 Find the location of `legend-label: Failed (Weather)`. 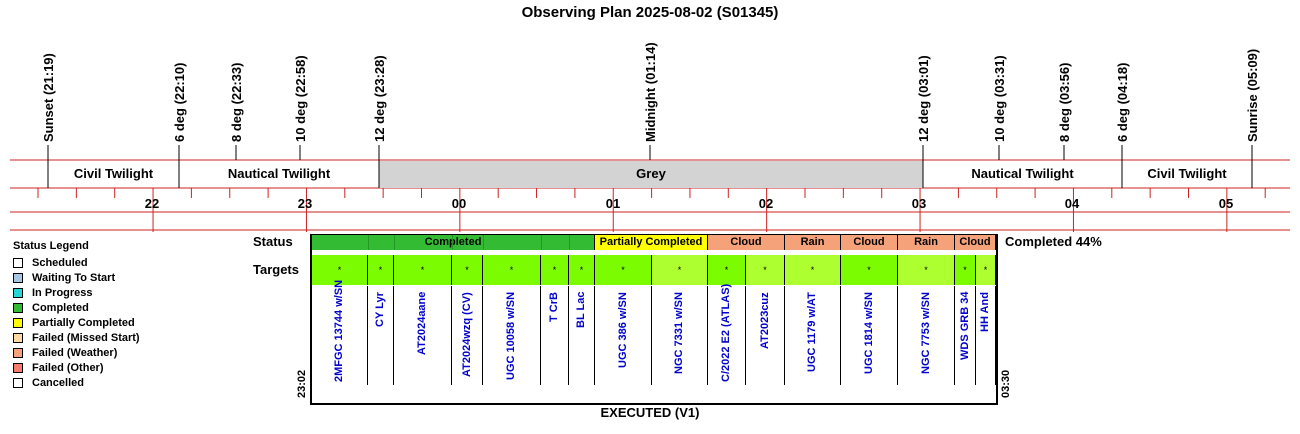

legend-label: Failed (Weather) is located at coordinates (75, 352).